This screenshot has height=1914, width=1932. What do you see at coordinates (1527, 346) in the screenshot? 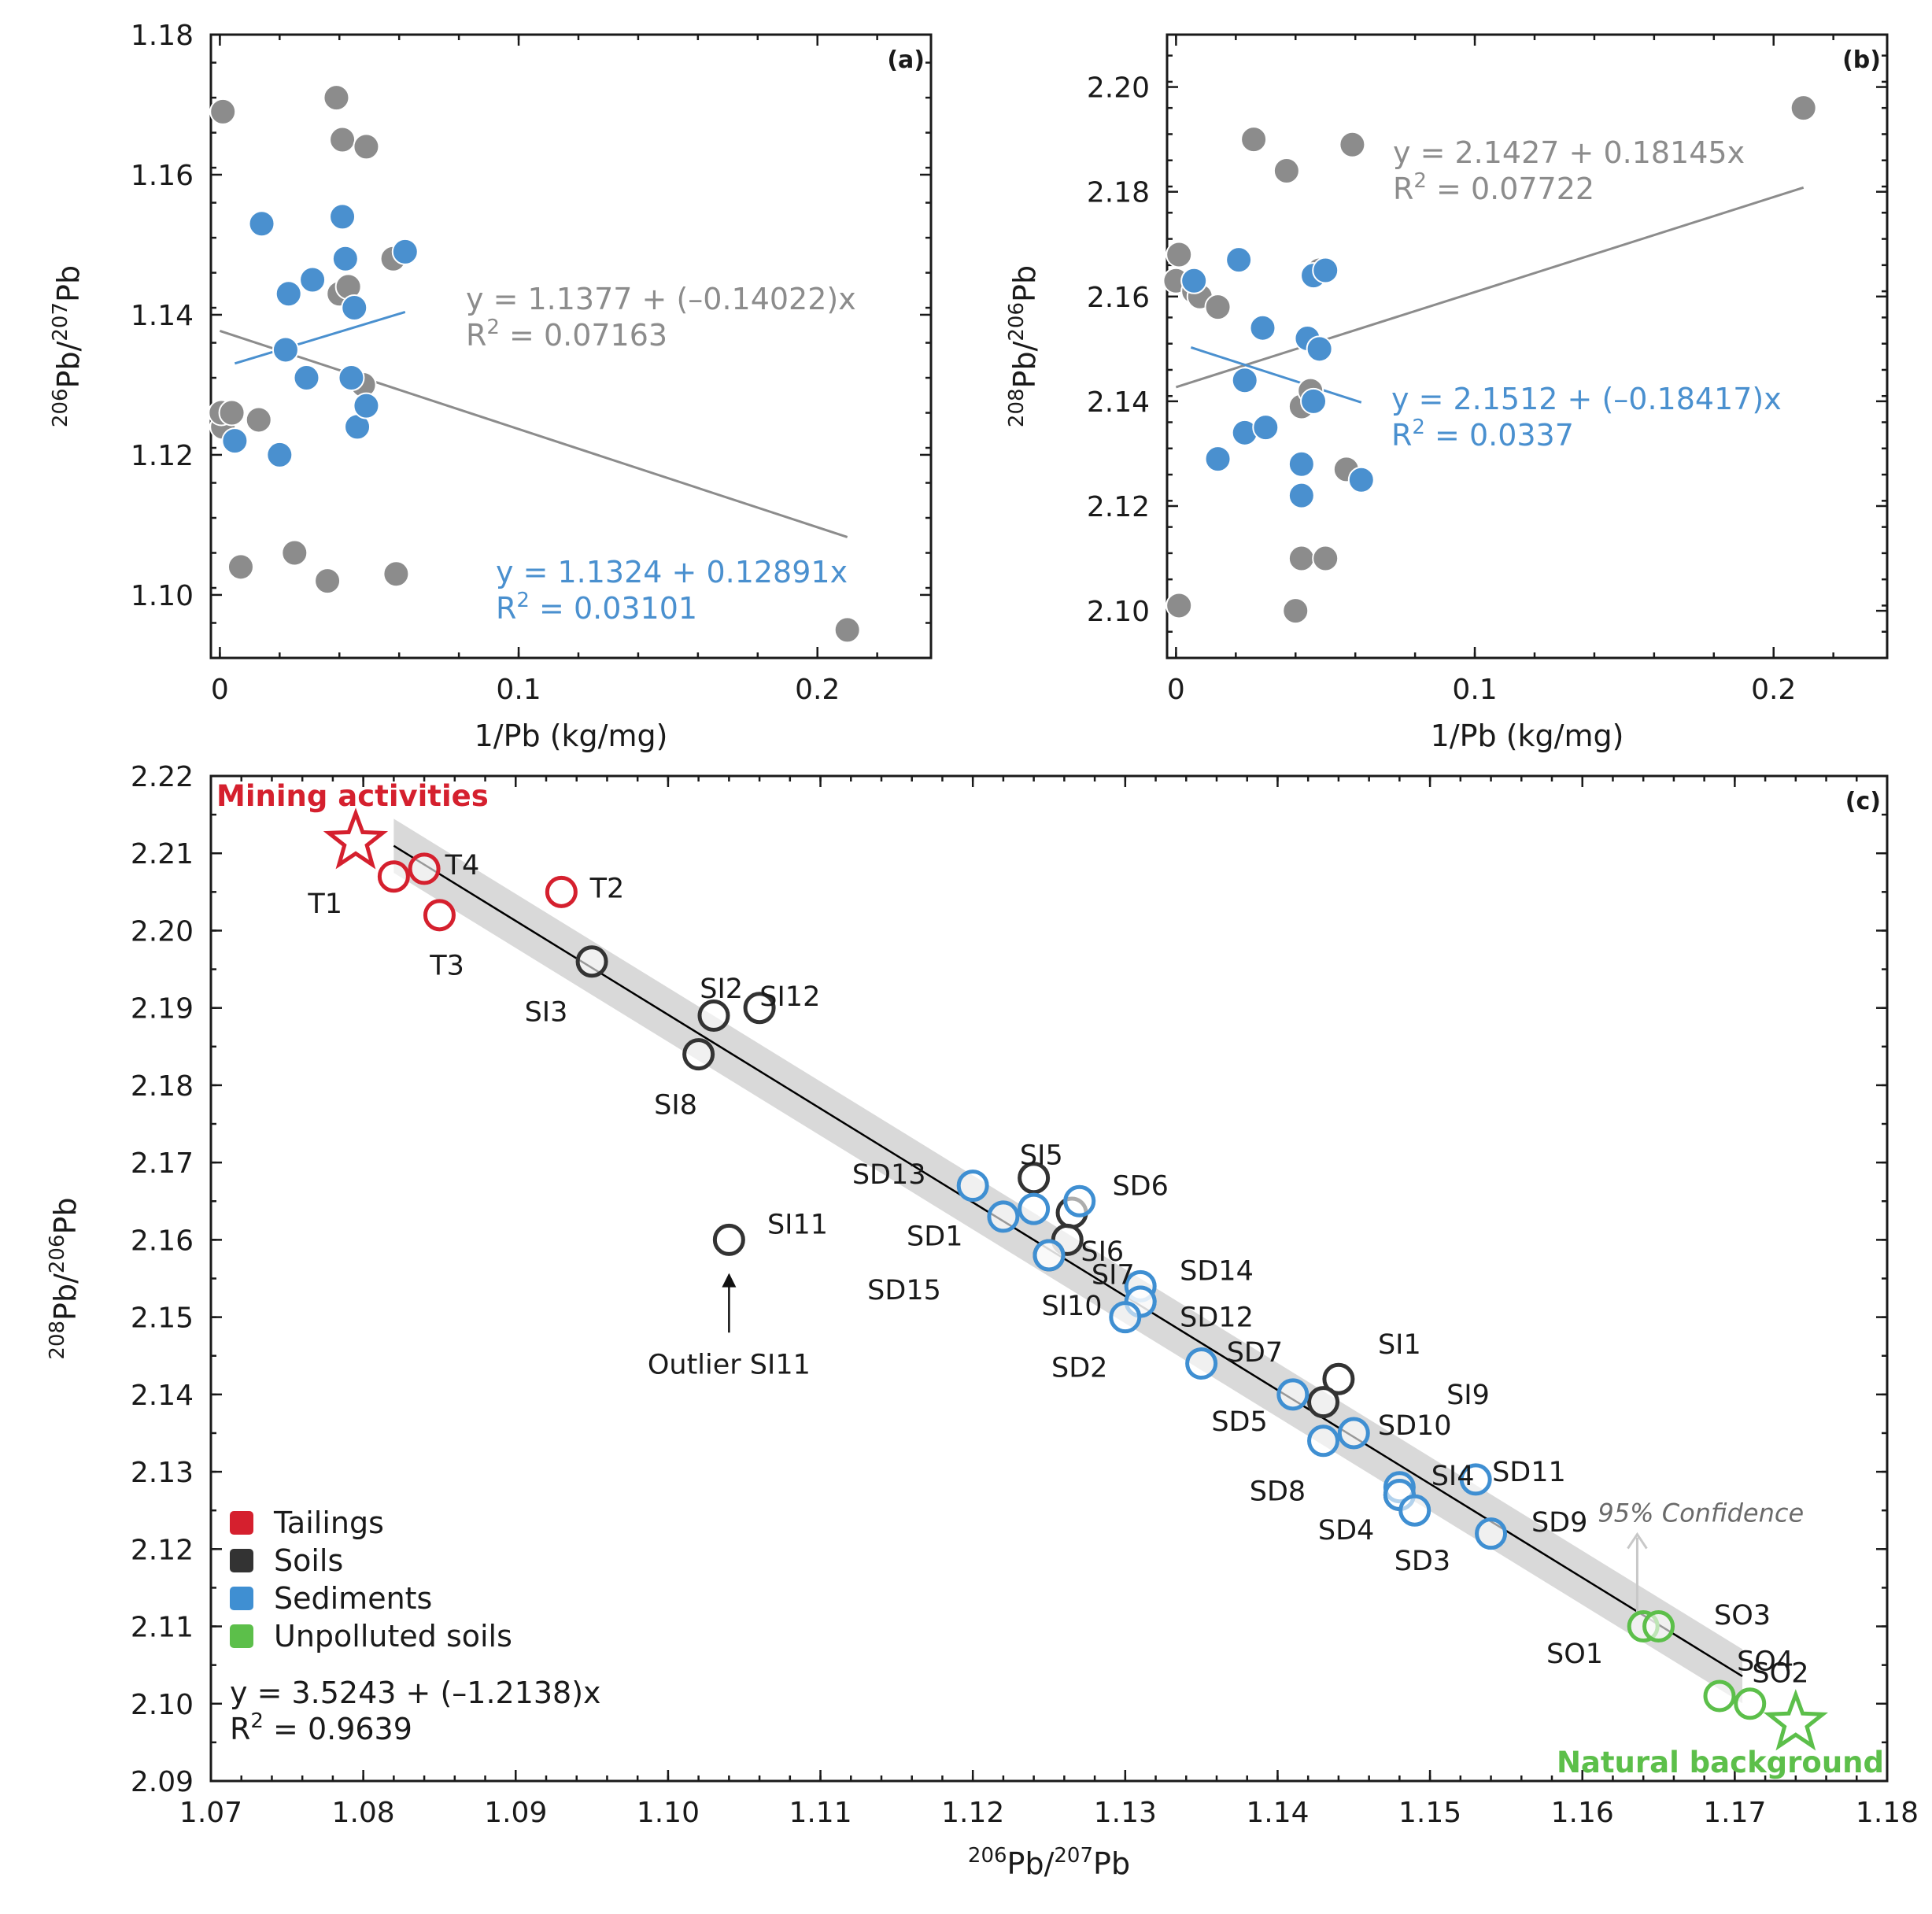
I see `plot-frame` at bounding box center [1527, 346].